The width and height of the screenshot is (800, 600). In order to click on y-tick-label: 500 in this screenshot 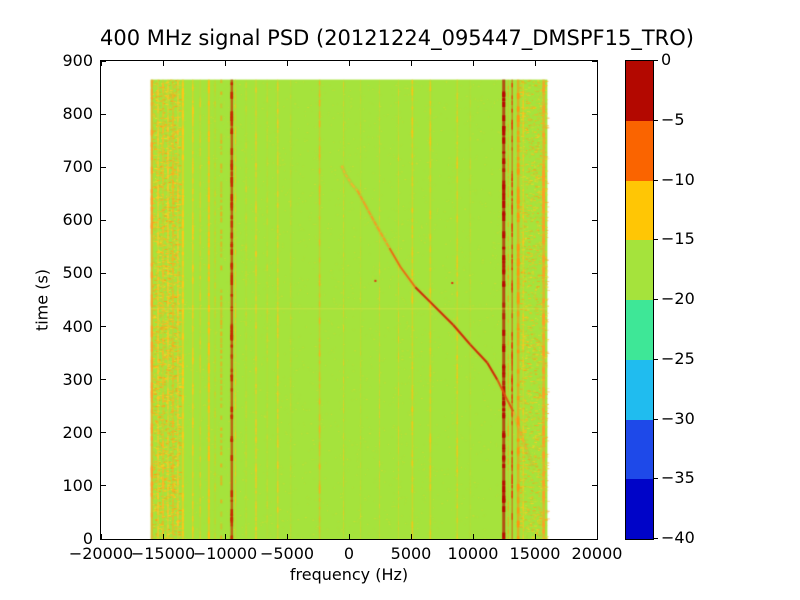, I will do `click(77, 273)`.